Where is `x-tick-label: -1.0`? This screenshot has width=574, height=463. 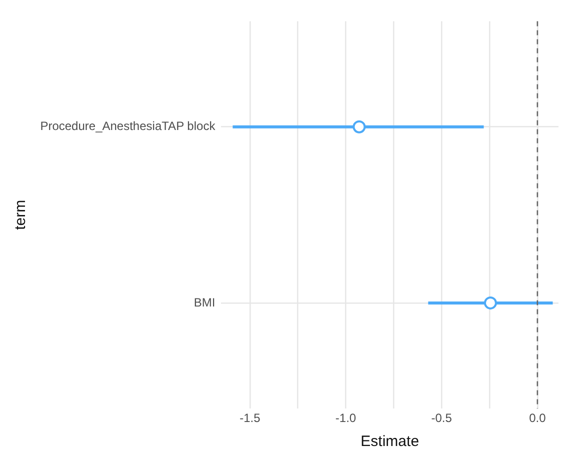
x-tick-label: -1.0 is located at coordinates (345, 418).